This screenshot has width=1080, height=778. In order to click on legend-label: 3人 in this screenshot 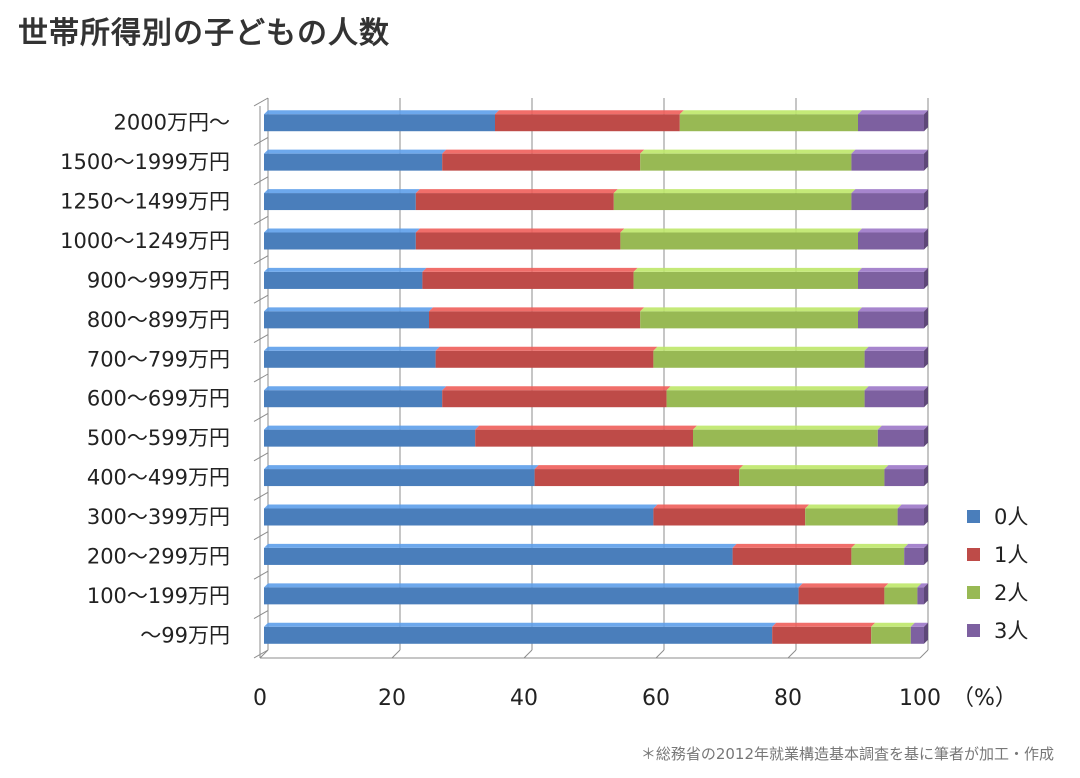, I will do `click(1011, 631)`.